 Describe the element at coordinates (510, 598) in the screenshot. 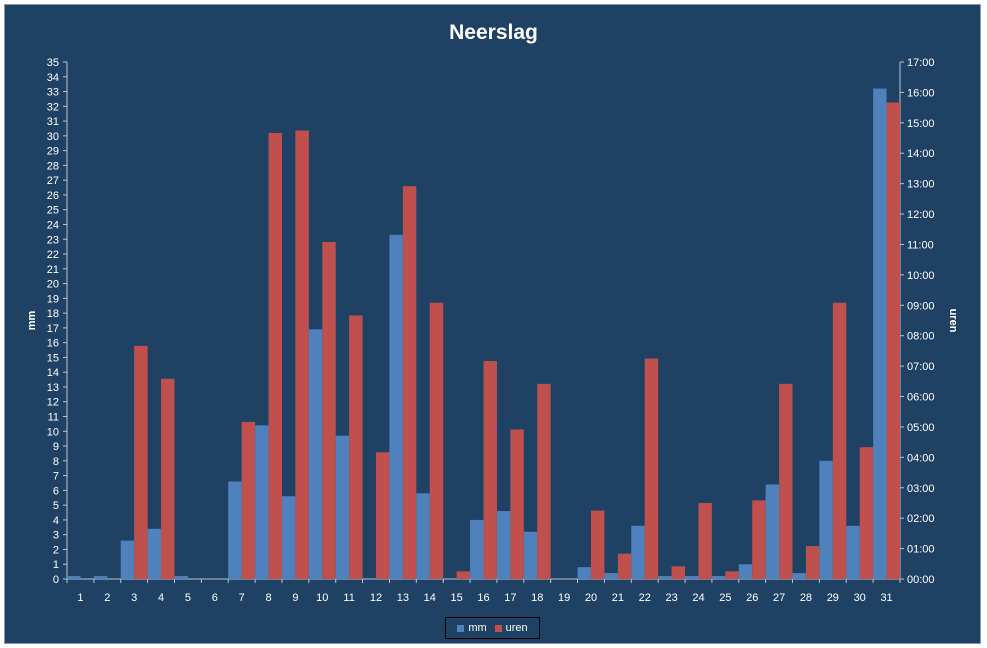

I see `x-tick-label: 17` at that location.